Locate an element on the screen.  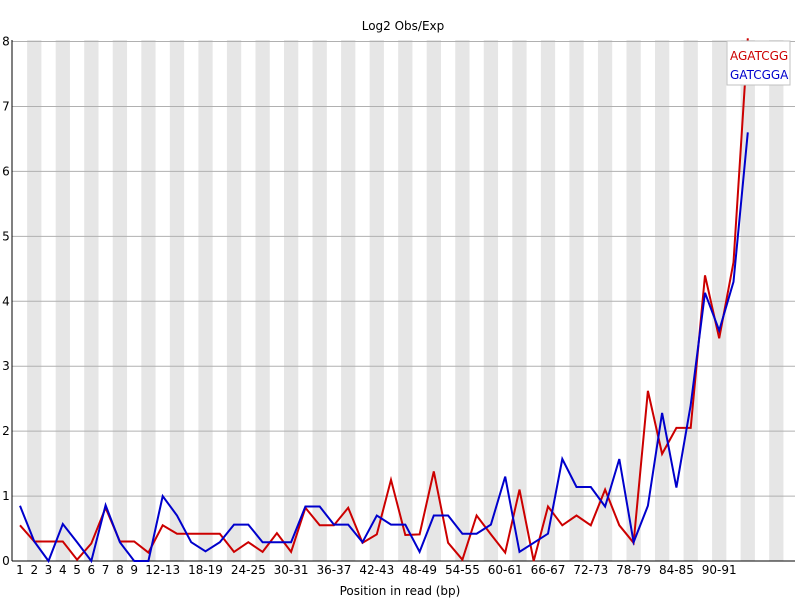
y-tick-label: 1 is located at coordinates (6, 496).